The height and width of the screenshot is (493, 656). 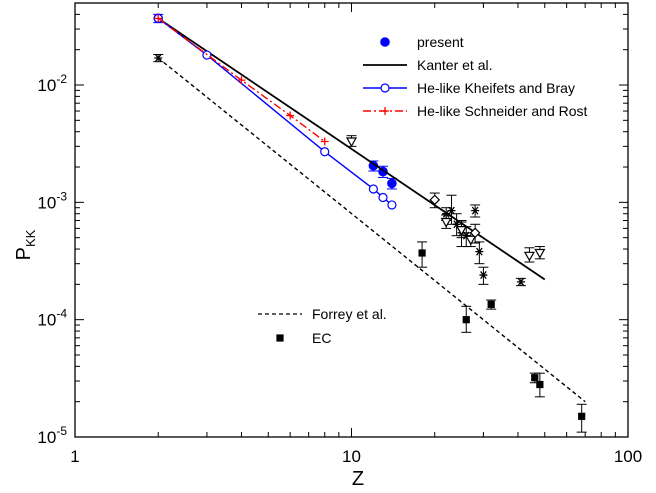 What do you see at coordinates (455, 65) in the screenshot?
I see `legend-label: Kanter et al.` at bounding box center [455, 65].